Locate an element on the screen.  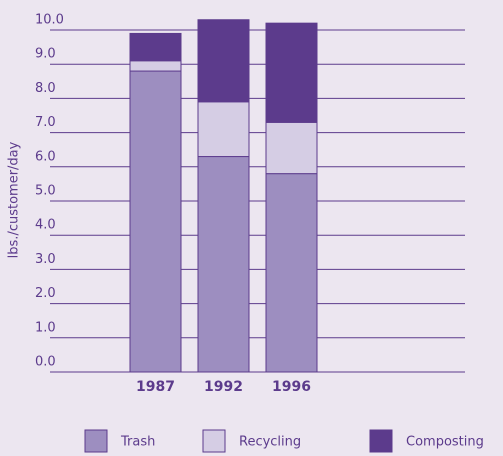
legend-label: Trash is located at coordinates (137, 442).